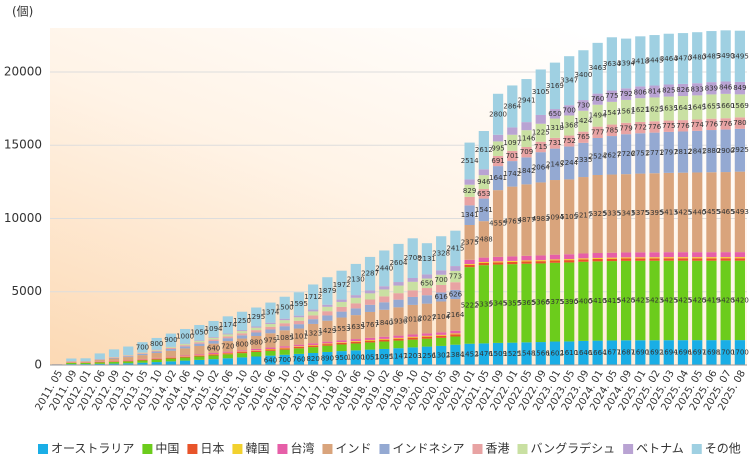 The height and width of the screenshot is (461, 755). I want to click on data-label: 3418, so click(640, 61).